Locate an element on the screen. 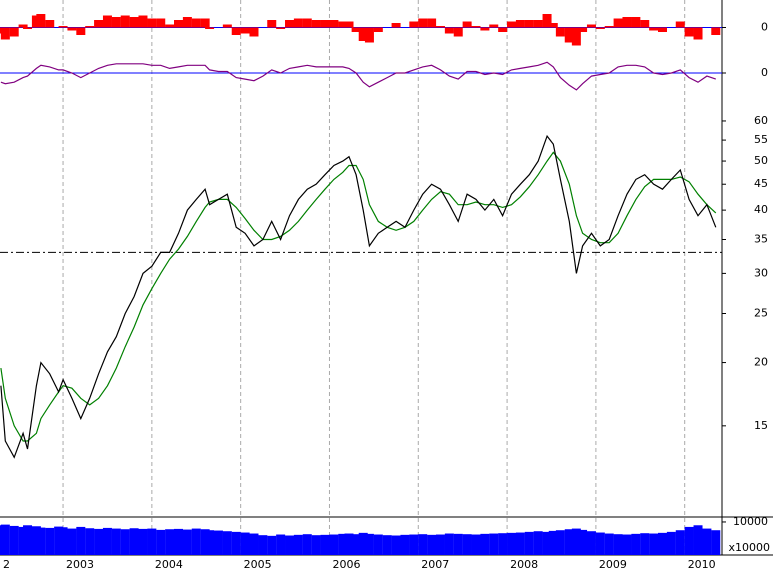 This screenshot has height=572, width=773. x-tick-label: 2 is located at coordinates (6, 564).